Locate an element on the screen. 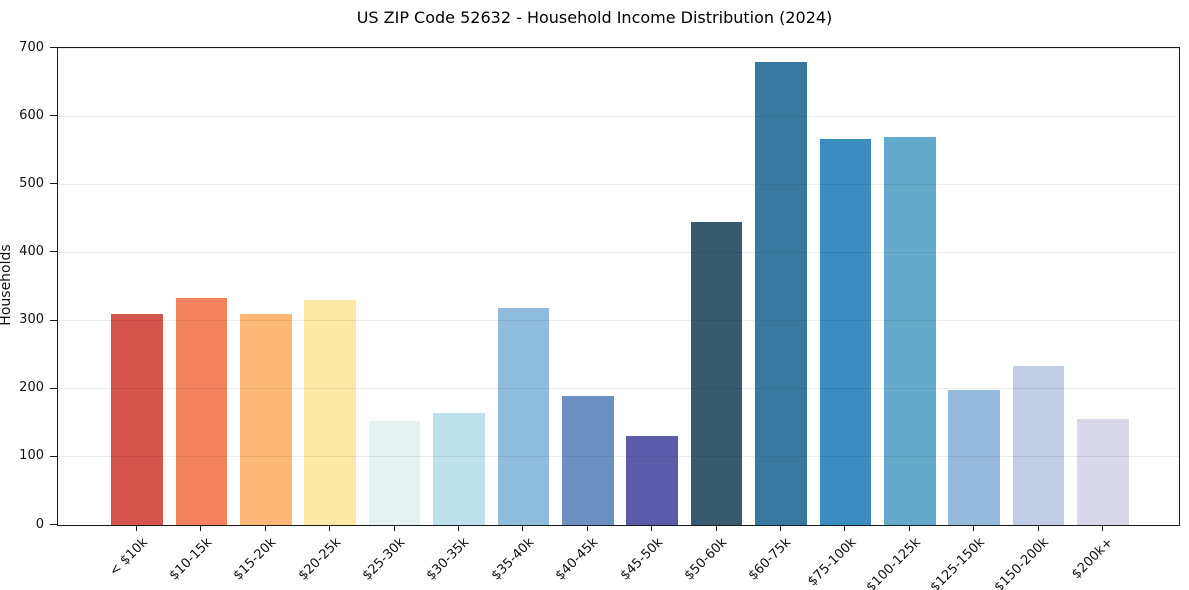 This screenshot has height=590, width=1189. bar-20-25k is located at coordinates (330, 412).